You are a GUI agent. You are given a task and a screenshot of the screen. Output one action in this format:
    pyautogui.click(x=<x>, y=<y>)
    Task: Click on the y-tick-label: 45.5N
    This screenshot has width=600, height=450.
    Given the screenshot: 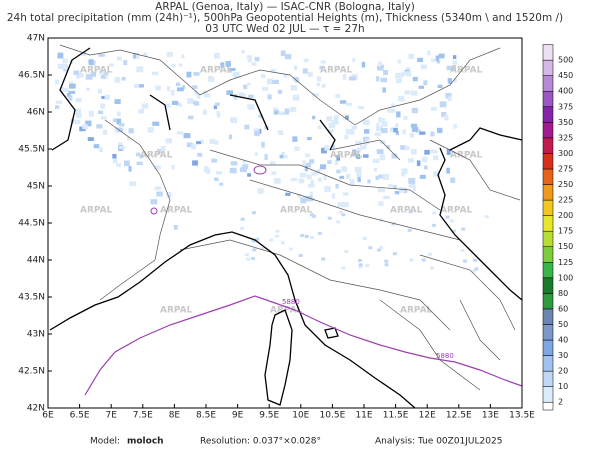 What is the action you would take?
    pyautogui.click(x=31, y=150)
    